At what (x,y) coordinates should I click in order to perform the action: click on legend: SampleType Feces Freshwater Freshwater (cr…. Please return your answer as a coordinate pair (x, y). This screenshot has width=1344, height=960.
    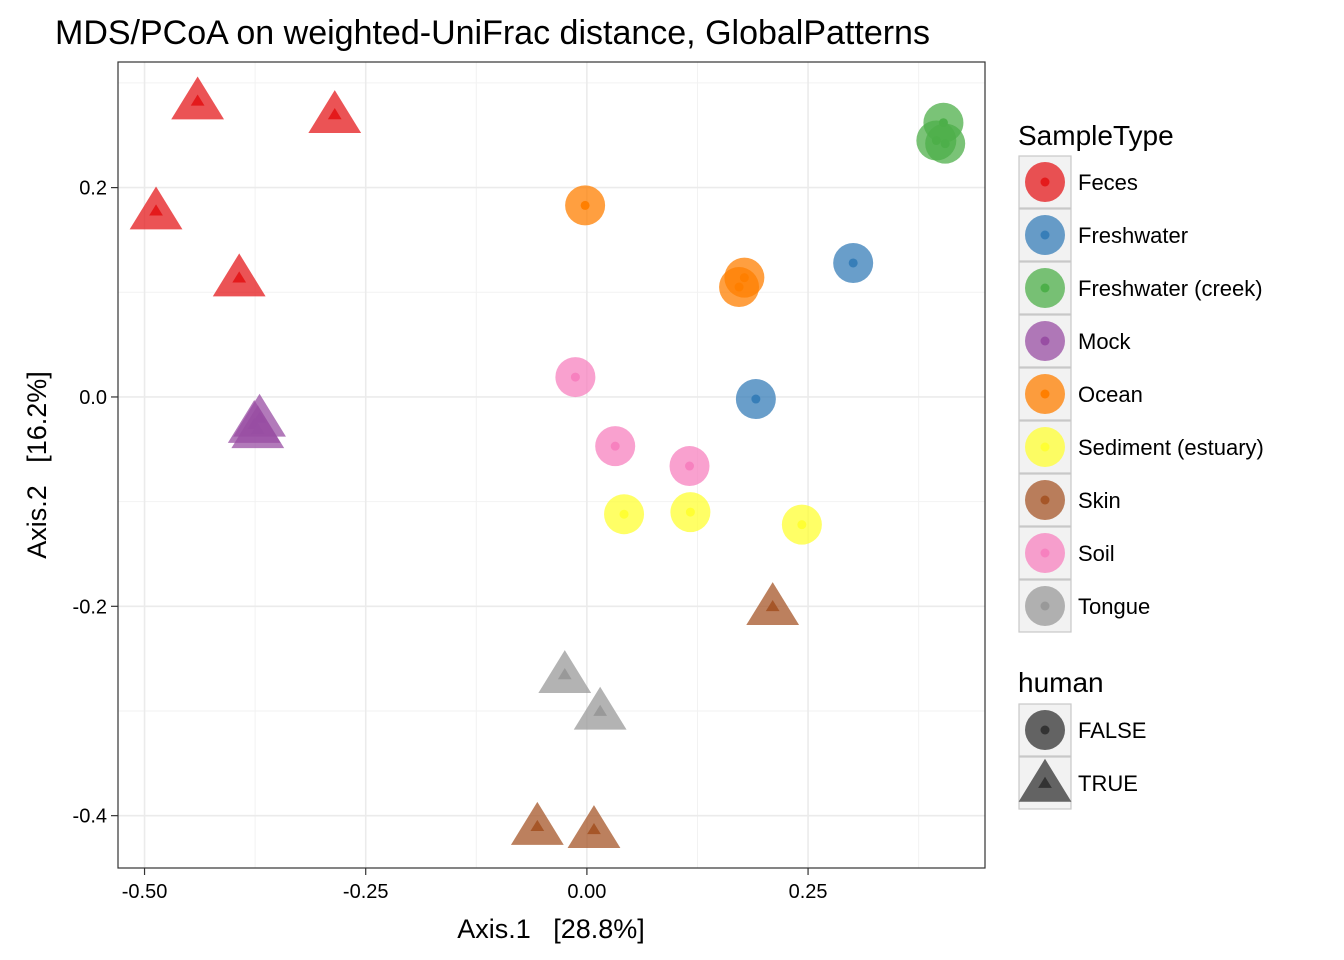
    Looking at the image, I should click on (1141, 465).